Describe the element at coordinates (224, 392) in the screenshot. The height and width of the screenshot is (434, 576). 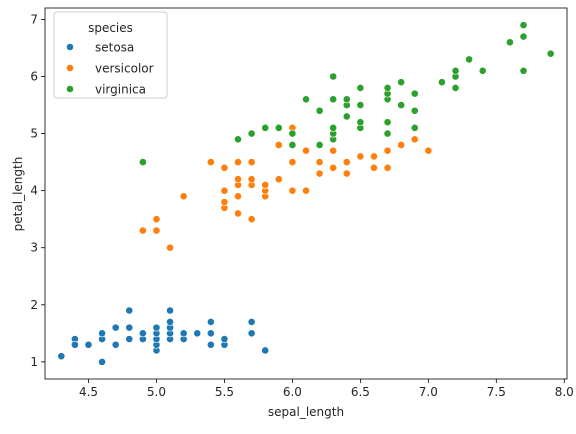
I see `x-tick-label: 5.5` at that location.